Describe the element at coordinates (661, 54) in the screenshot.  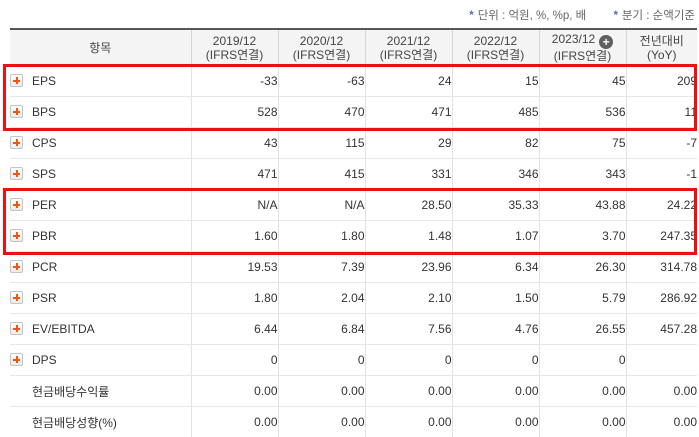
I see `yoy-header-line2: (YoY)` at that location.